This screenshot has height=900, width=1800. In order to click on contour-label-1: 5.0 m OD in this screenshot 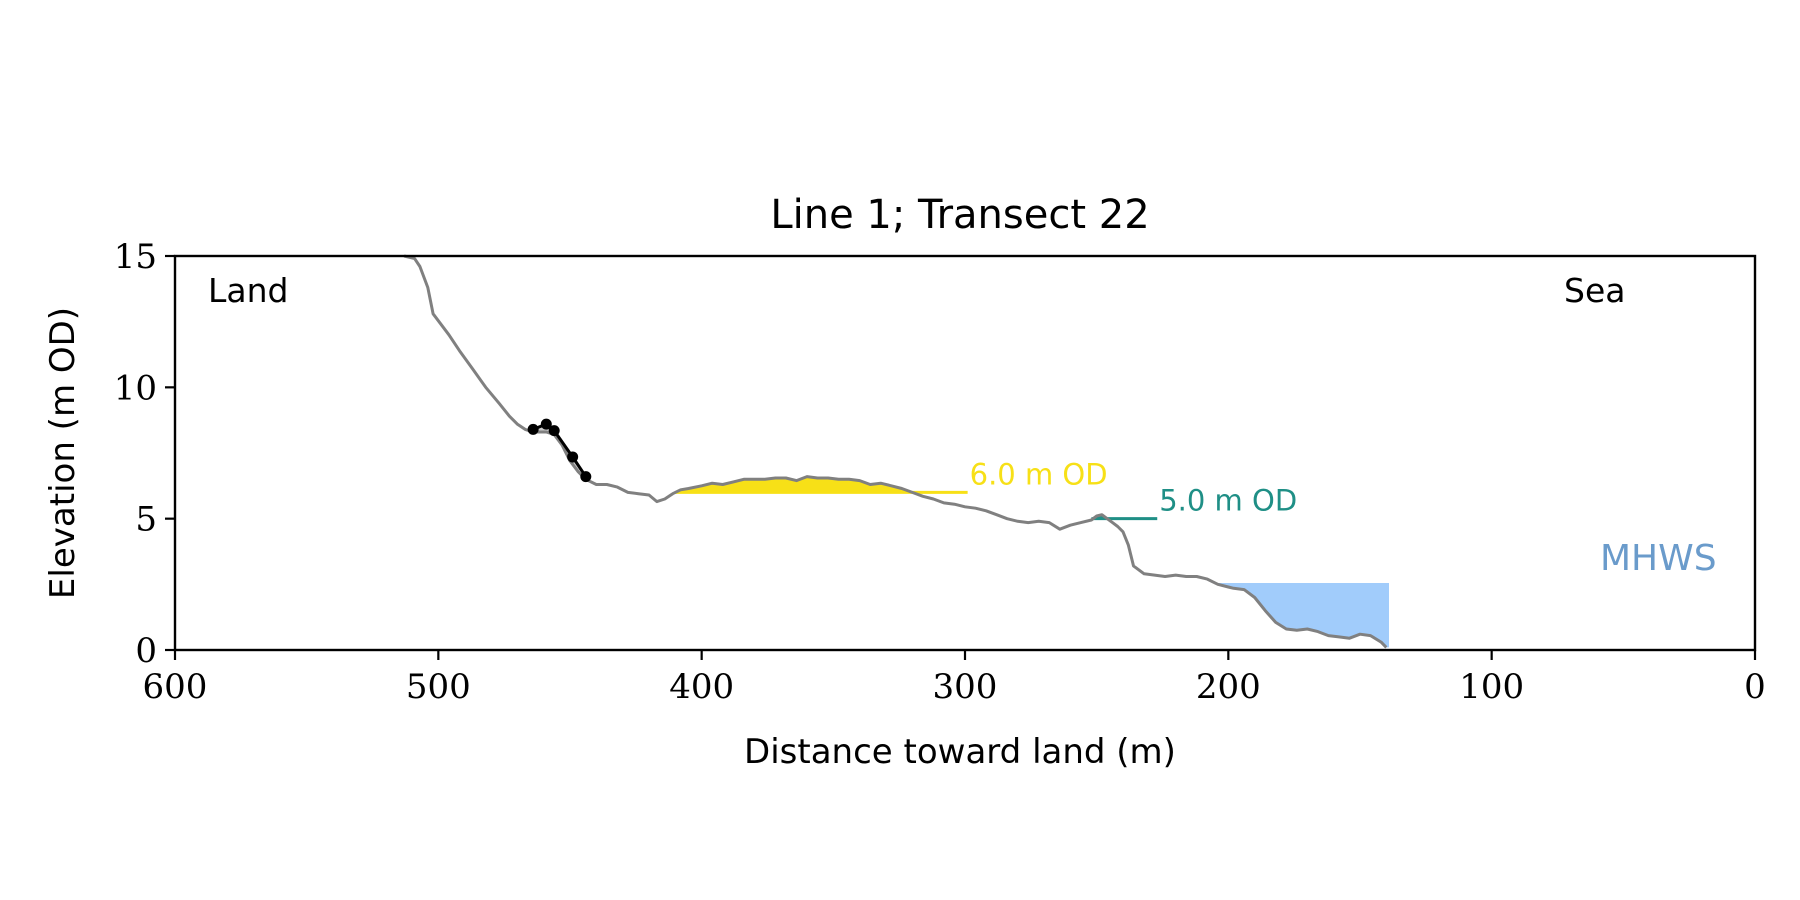, I will do `click(1228, 501)`.